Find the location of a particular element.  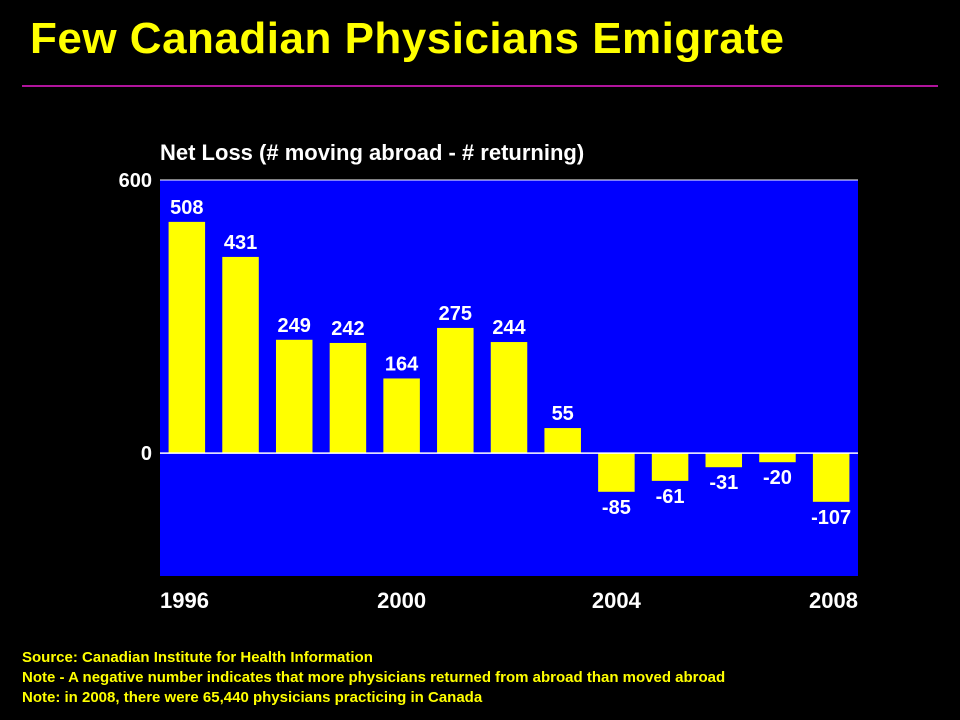

bar-2006 is located at coordinates (724, 460).